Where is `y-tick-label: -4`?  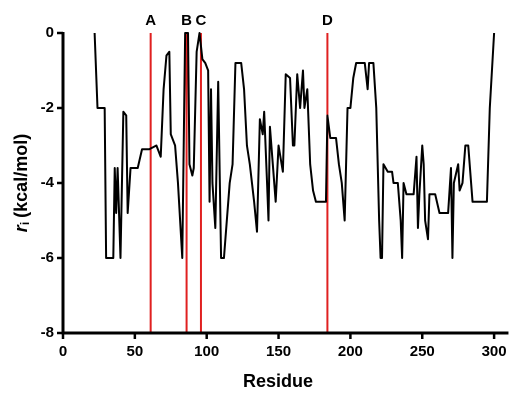
y-tick-label: -4 is located at coordinates (48, 182).